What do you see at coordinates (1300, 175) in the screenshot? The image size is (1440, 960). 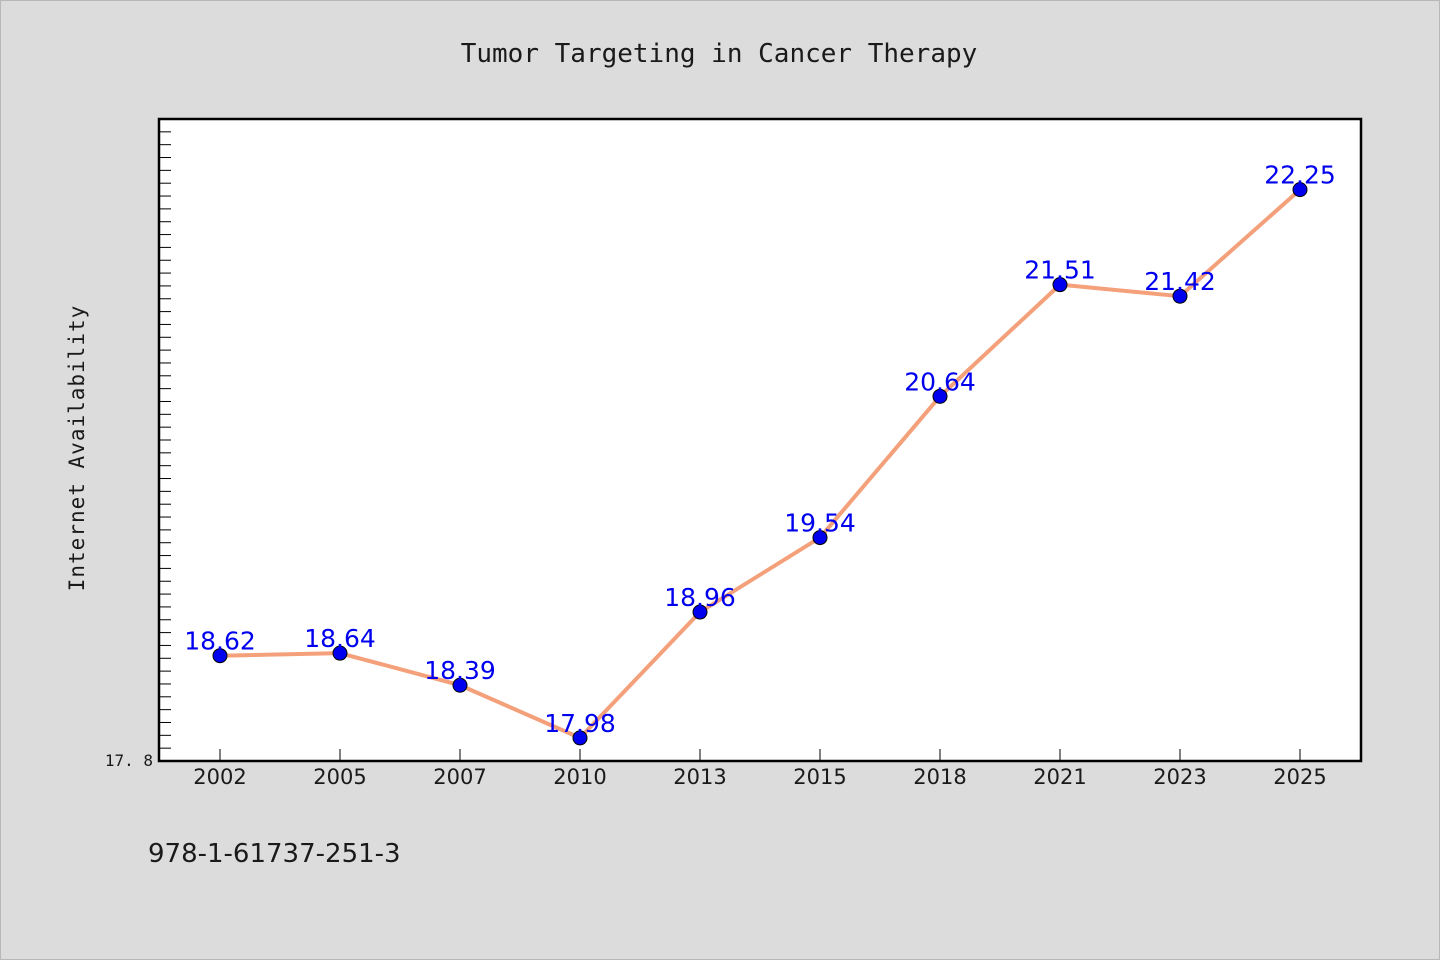 I see `data-label: 22.25` at bounding box center [1300, 175].